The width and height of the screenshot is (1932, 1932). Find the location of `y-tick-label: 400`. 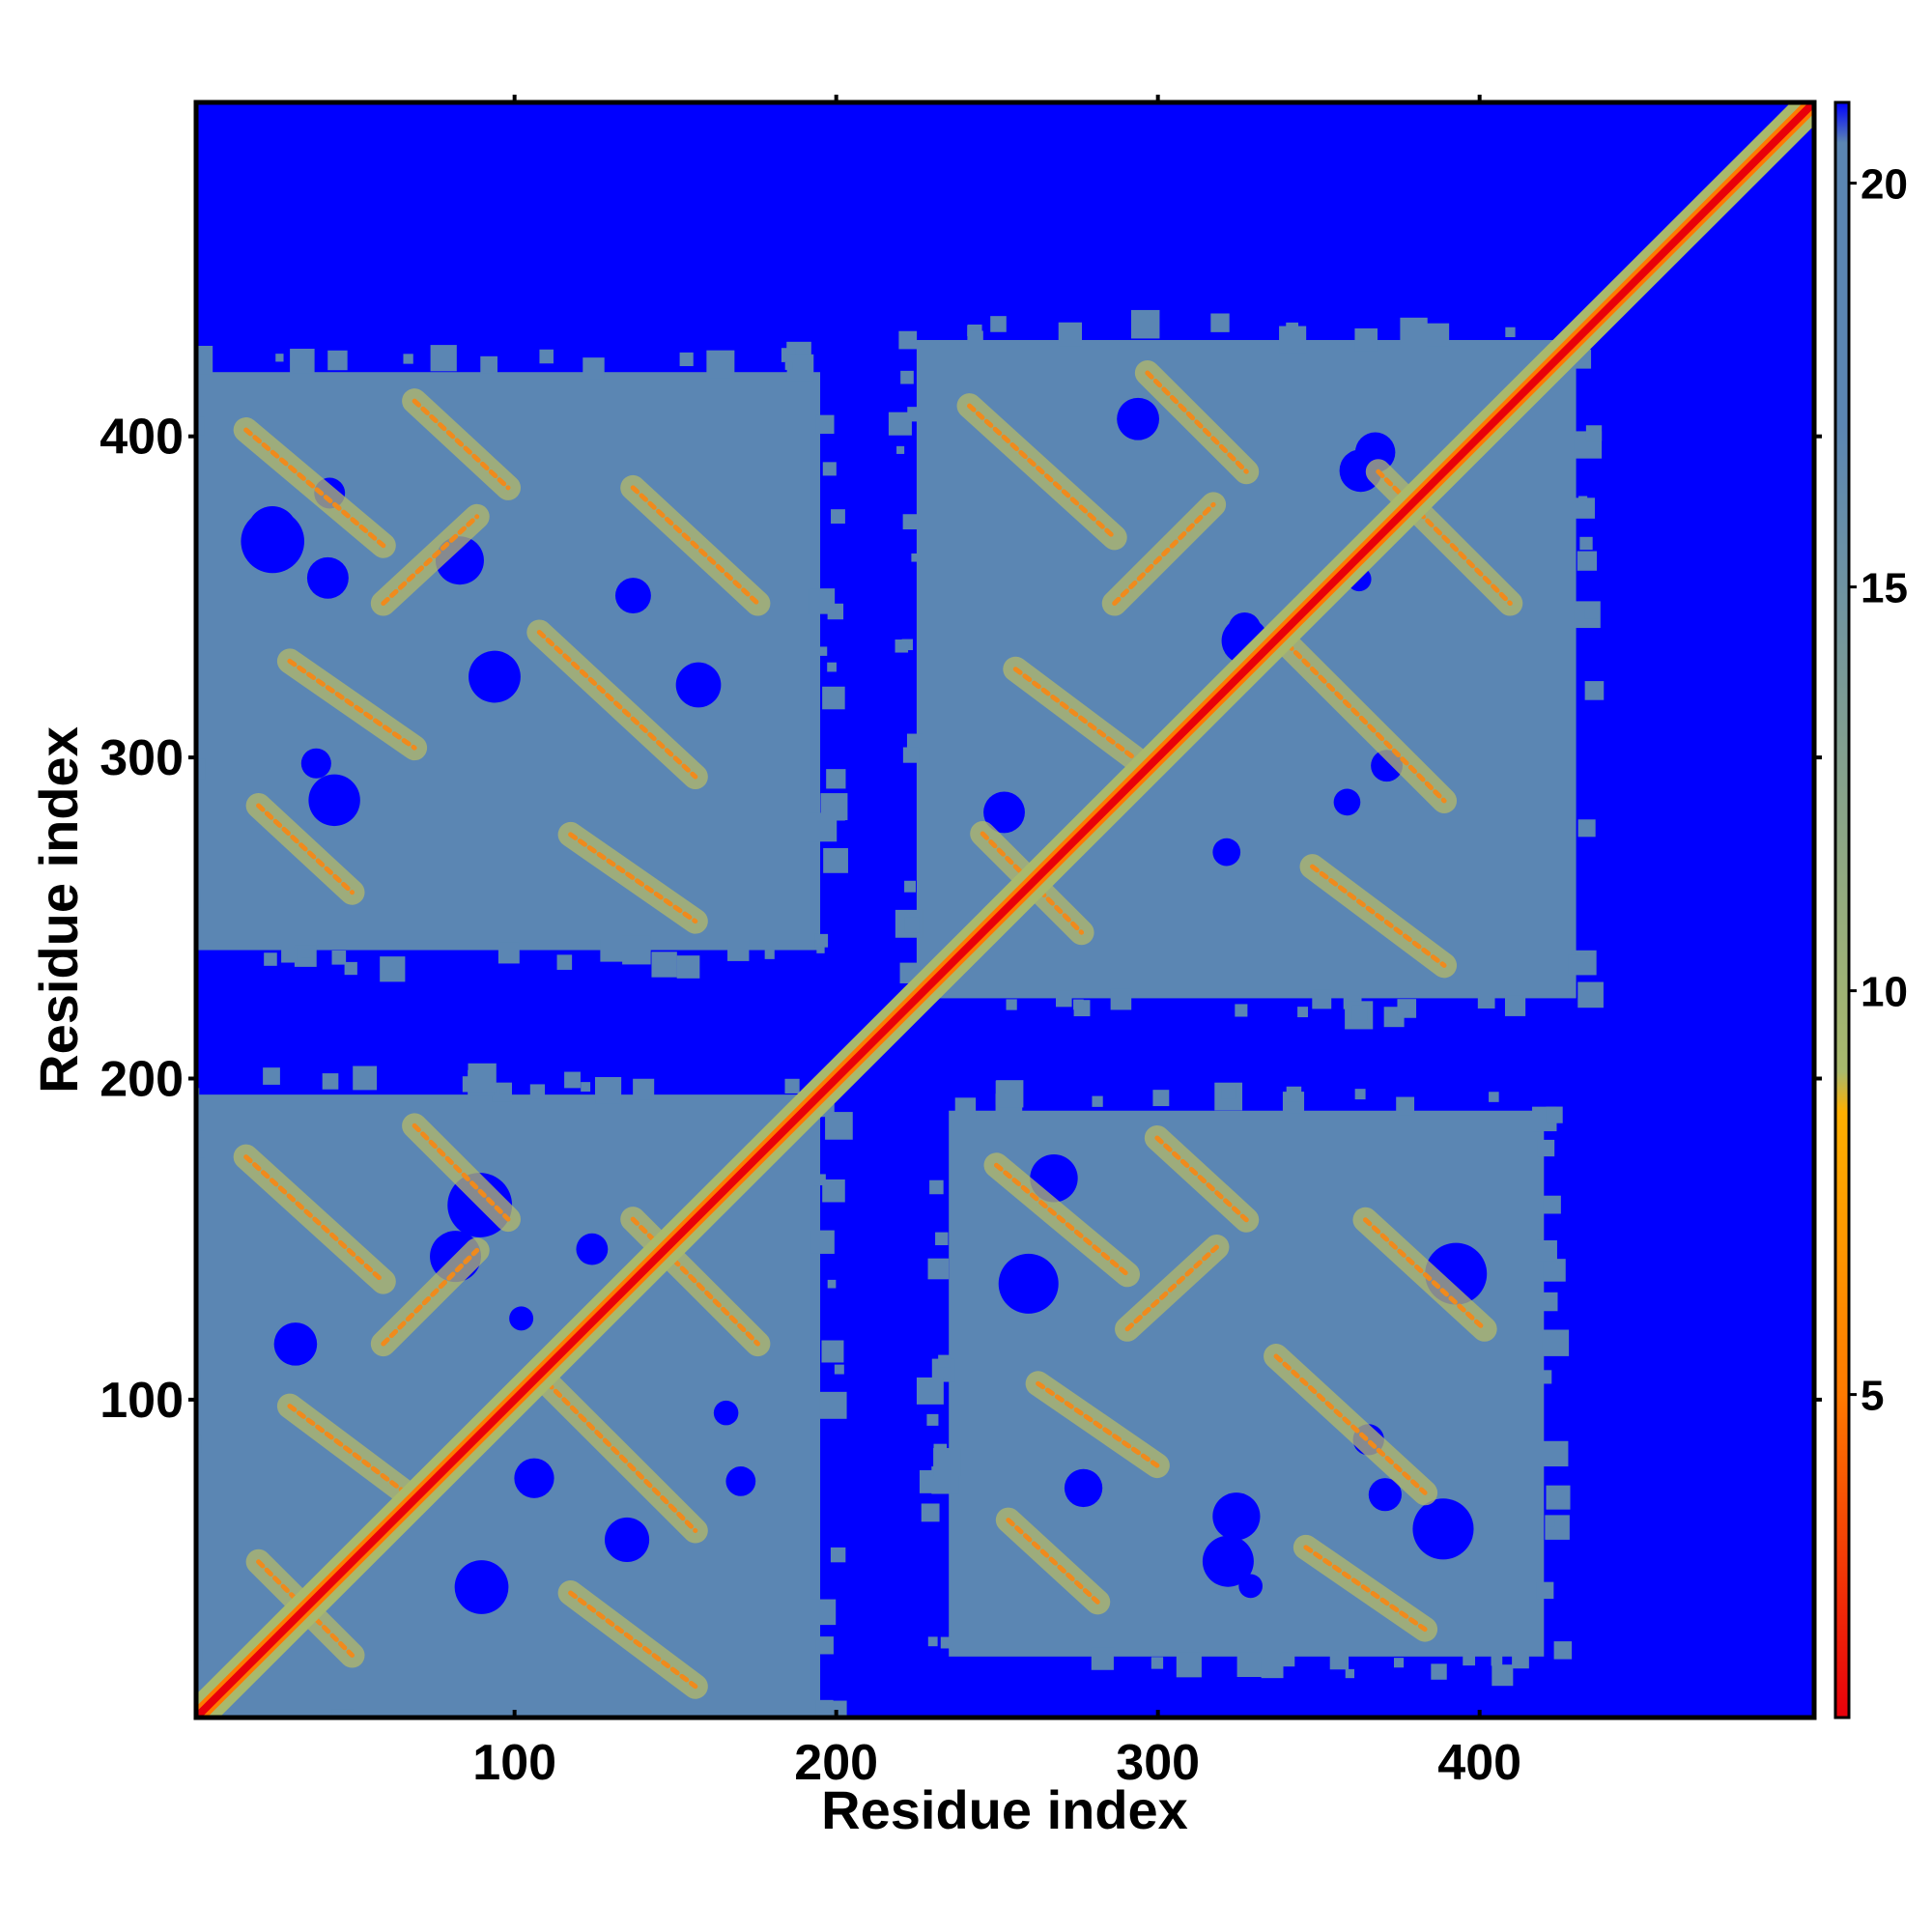

y-tick-label: 400 is located at coordinates (141, 438).